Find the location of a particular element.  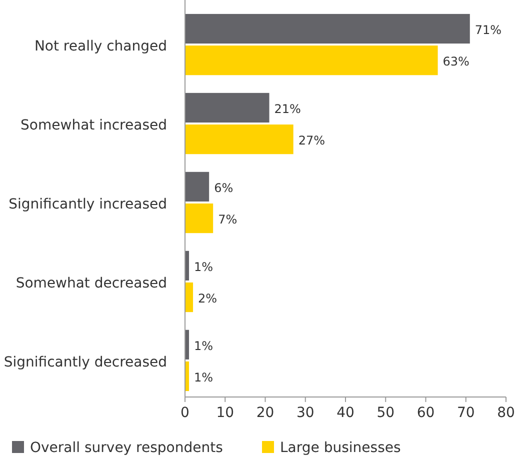

y-tick-label: Somewhat decreased is located at coordinates (91, 283).